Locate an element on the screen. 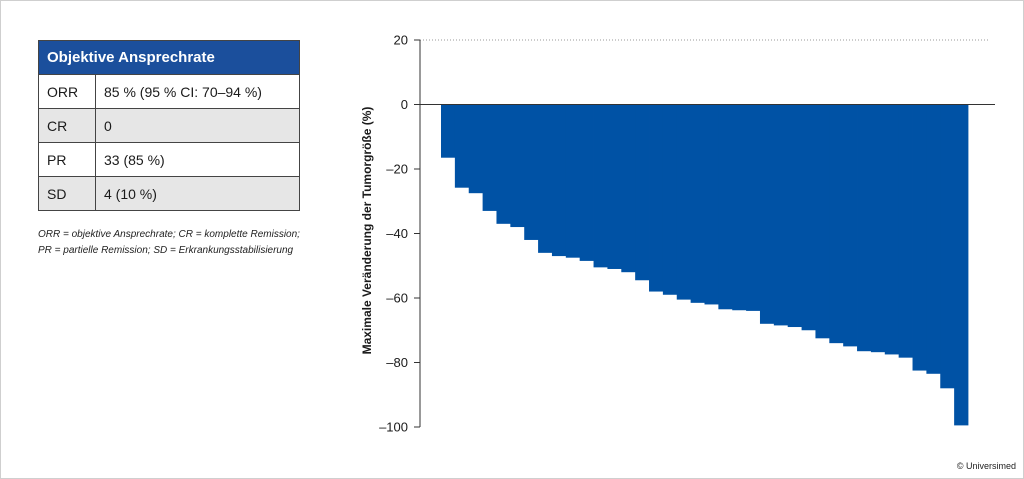 The height and width of the screenshot is (479, 1024). y-tick-label: –60 is located at coordinates (397, 298).